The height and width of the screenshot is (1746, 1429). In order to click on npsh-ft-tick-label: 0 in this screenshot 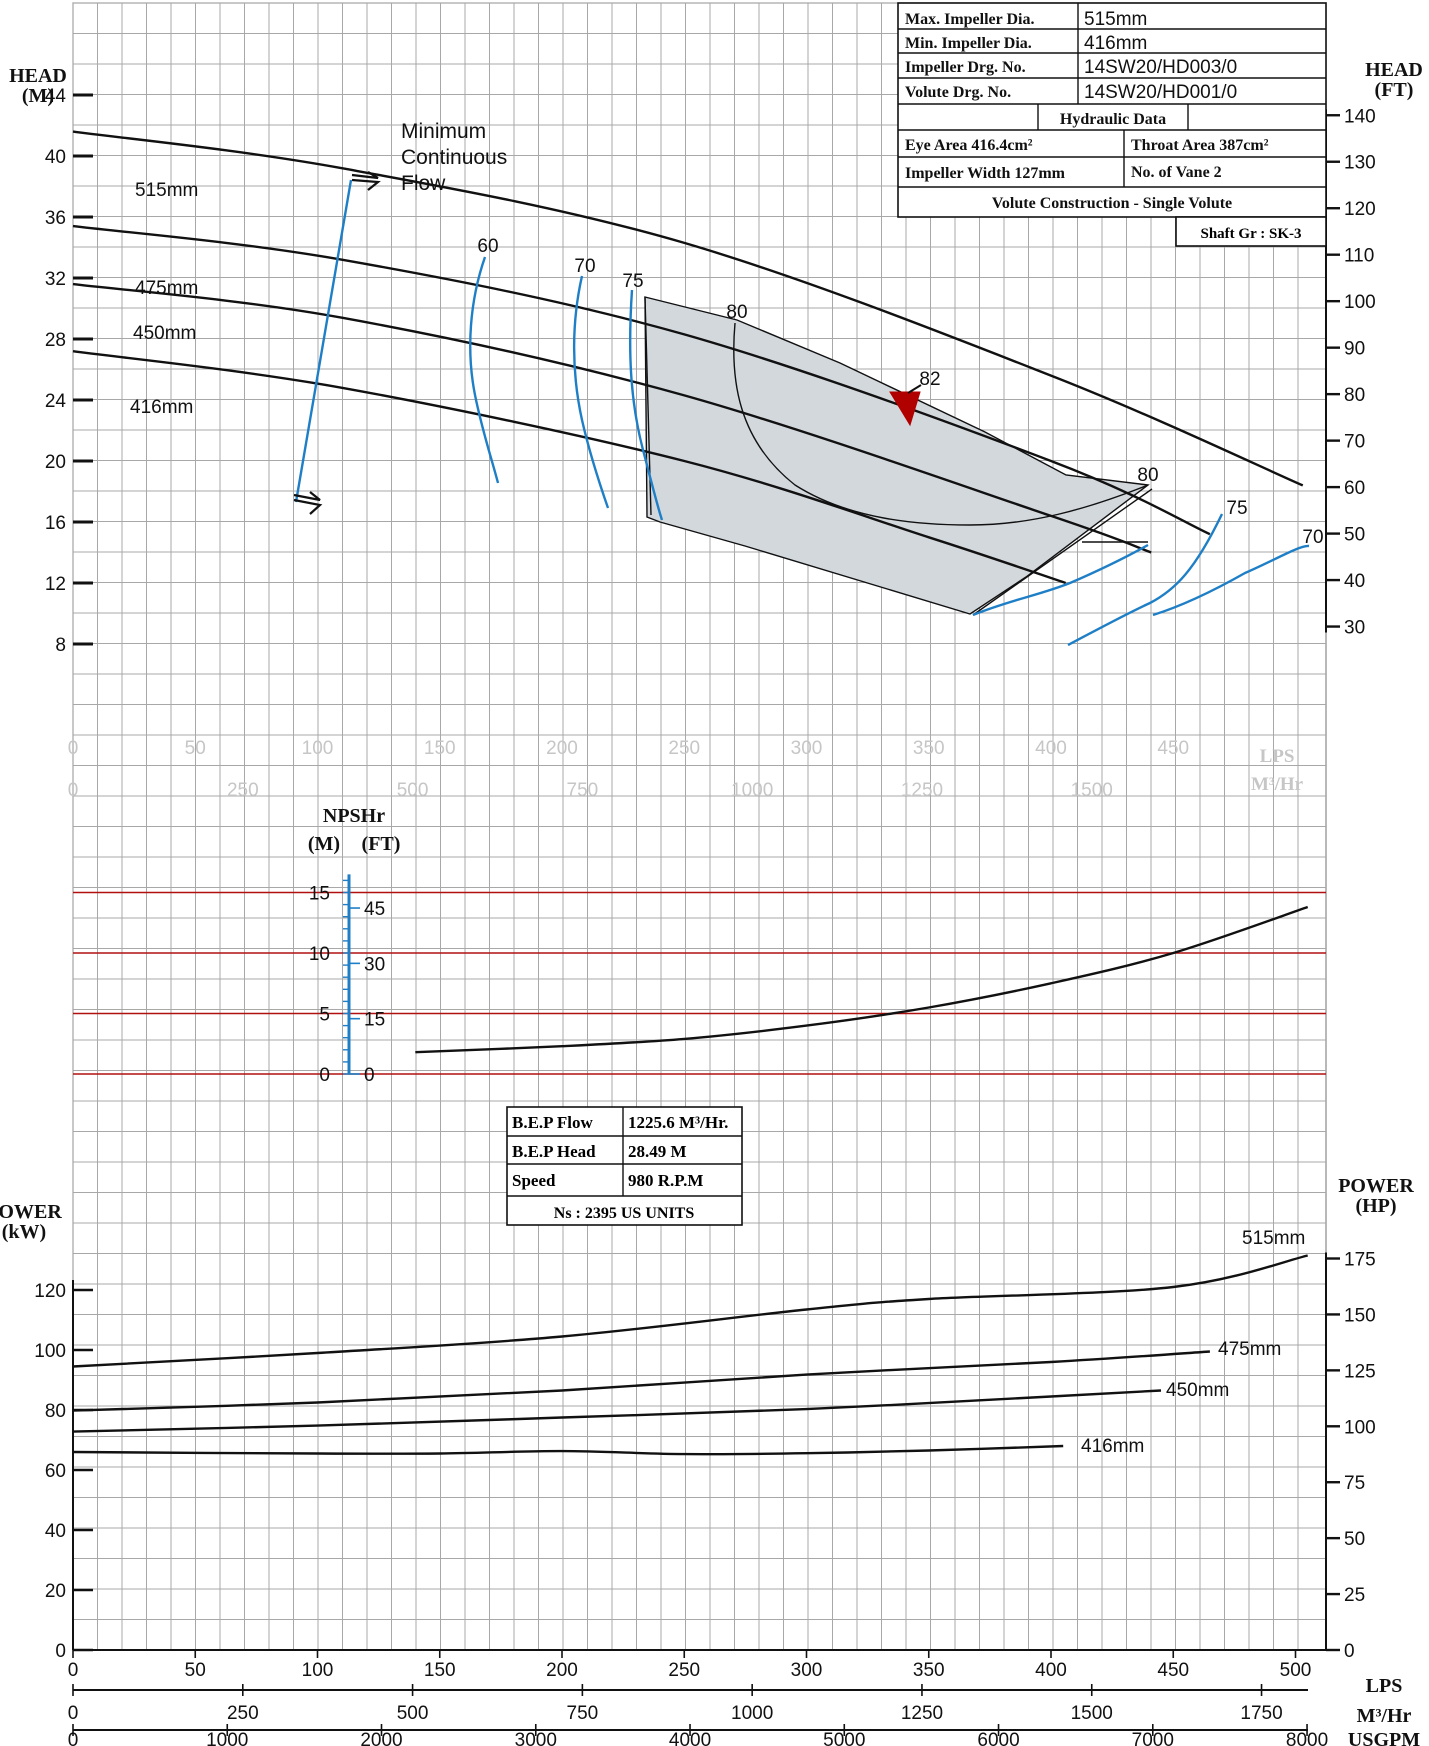, I will do `click(369, 1075)`.